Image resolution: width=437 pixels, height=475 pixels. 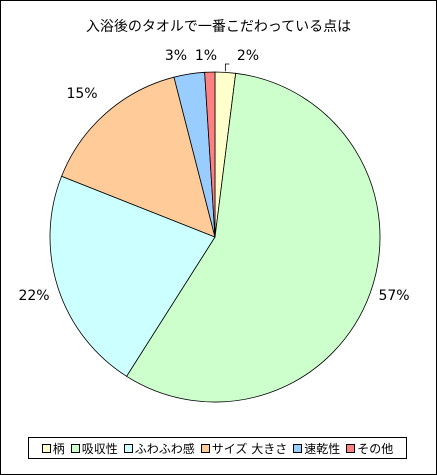 I want to click on data-label-0: 2%, so click(x=248, y=56).